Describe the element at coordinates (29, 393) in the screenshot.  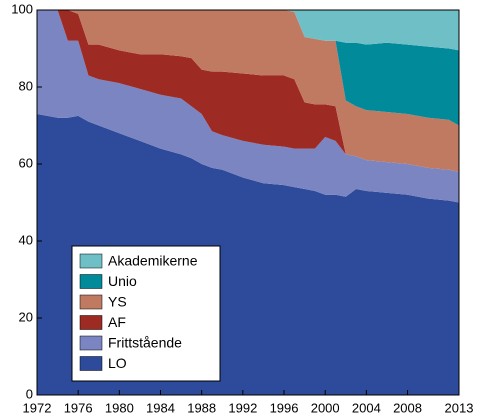
I see `y-tick-label: 0` at that location.